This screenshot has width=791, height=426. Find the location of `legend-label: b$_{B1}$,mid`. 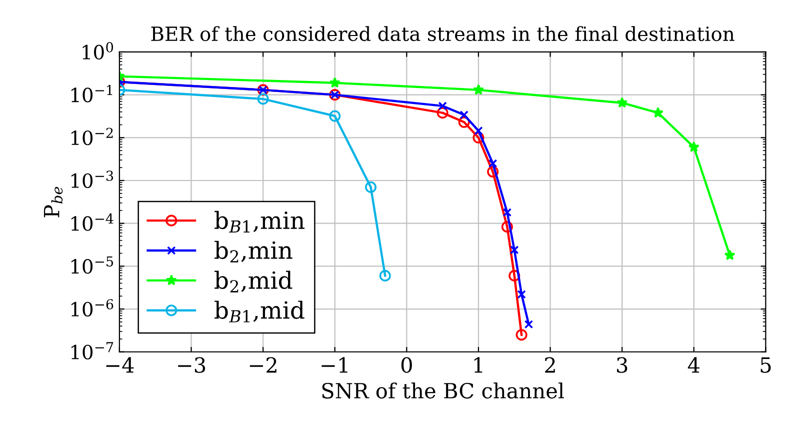

legend-label: b$_{B1}$,mid is located at coordinates (259, 311).